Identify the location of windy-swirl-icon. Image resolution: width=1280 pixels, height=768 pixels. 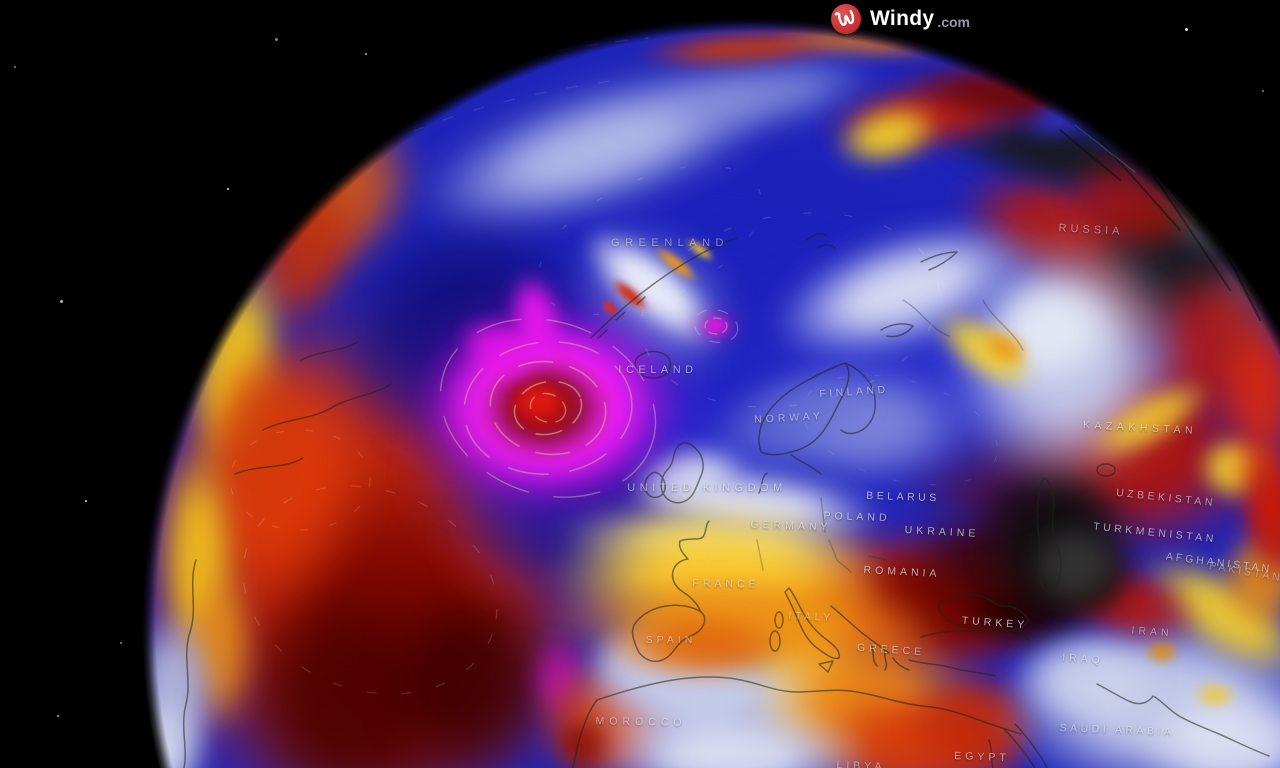
(846, 19).